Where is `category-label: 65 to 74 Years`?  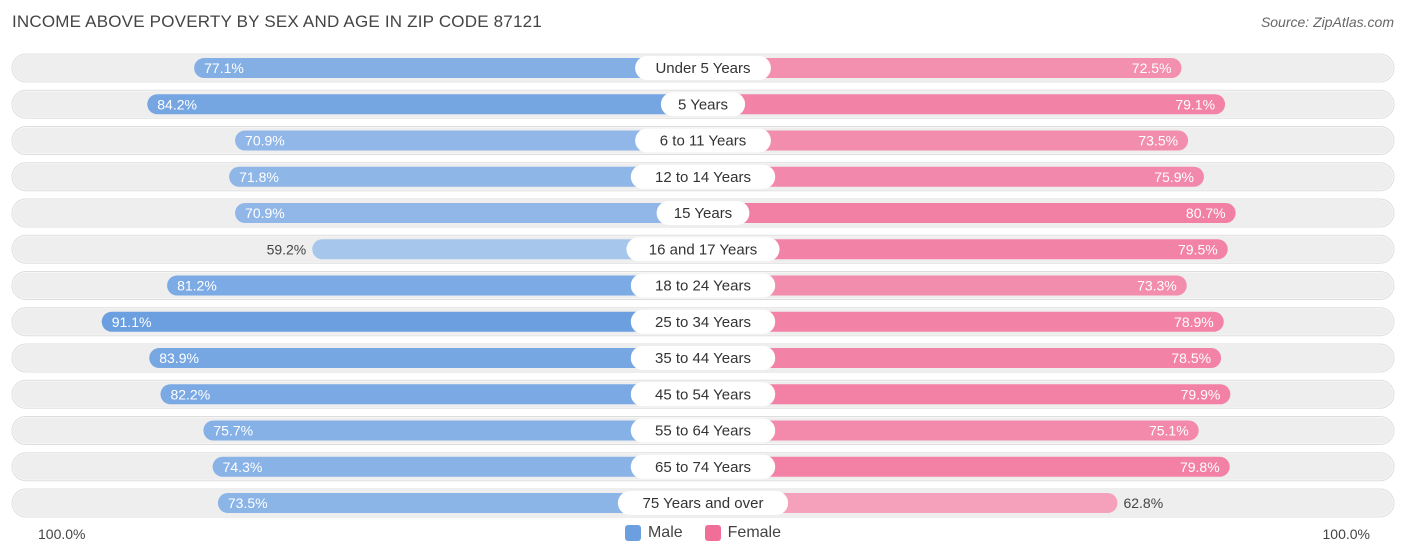
category-label: 65 to 74 Years is located at coordinates (703, 467).